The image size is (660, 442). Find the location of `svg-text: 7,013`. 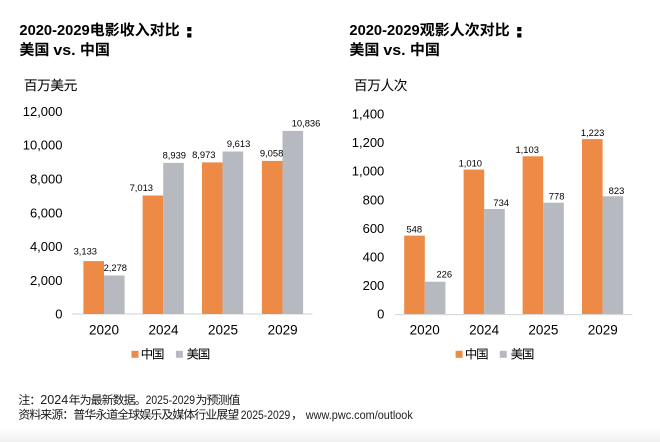

svg-text: 7,013 is located at coordinates (141, 187).